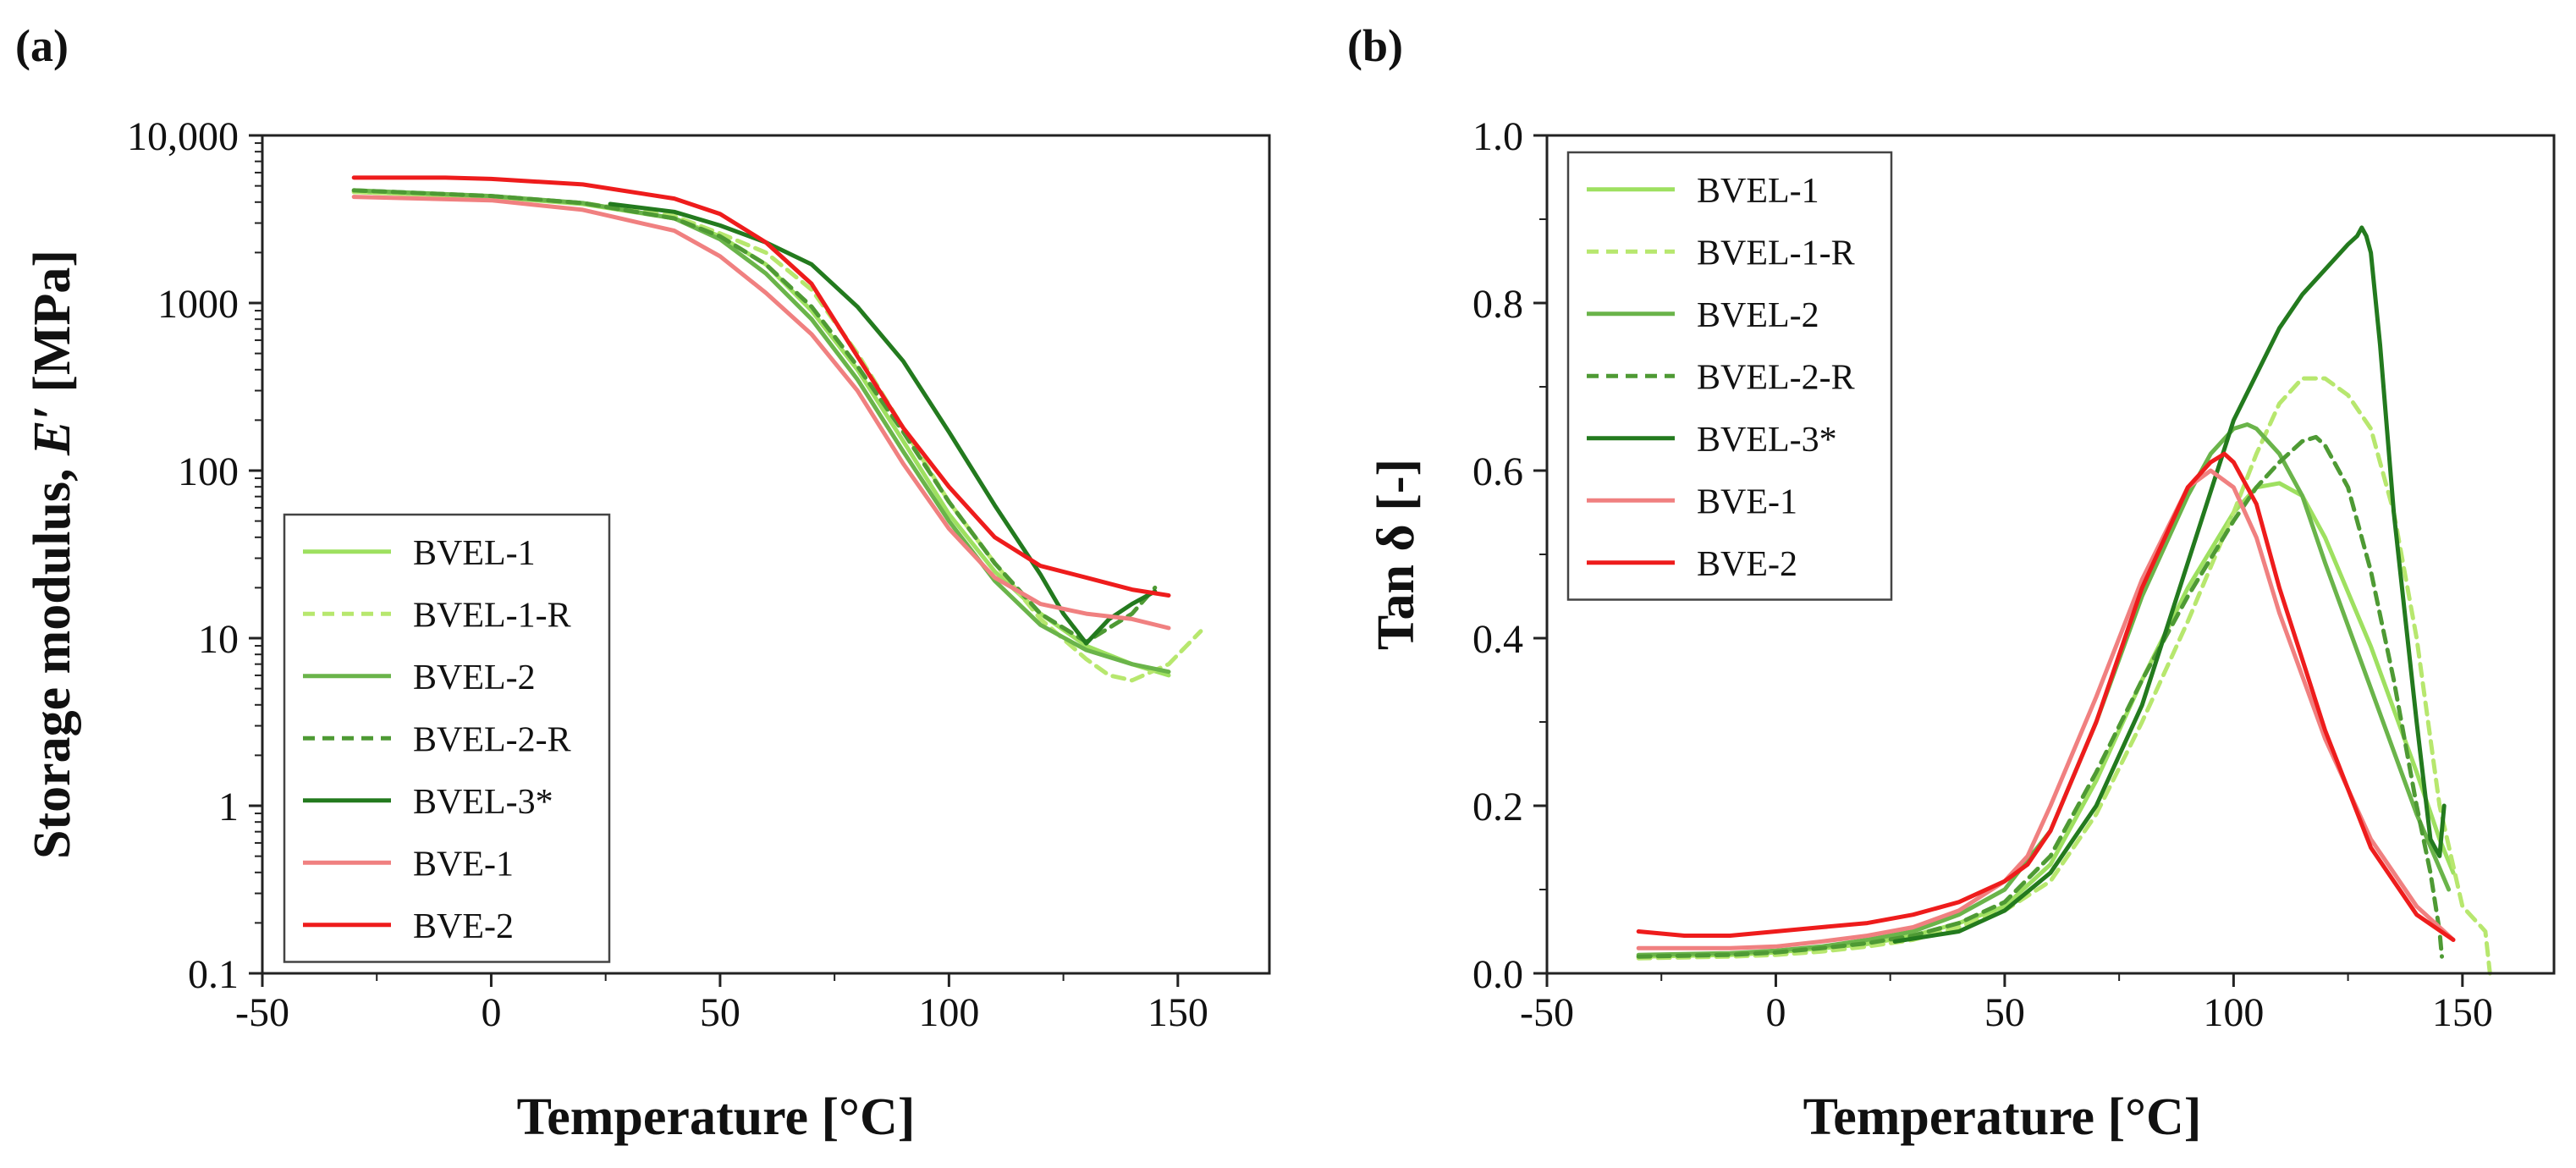 The image size is (2576, 1168). What do you see at coordinates (883, 423) in the screenshot?
I see `series-line-a-bvel-3-` at bounding box center [883, 423].